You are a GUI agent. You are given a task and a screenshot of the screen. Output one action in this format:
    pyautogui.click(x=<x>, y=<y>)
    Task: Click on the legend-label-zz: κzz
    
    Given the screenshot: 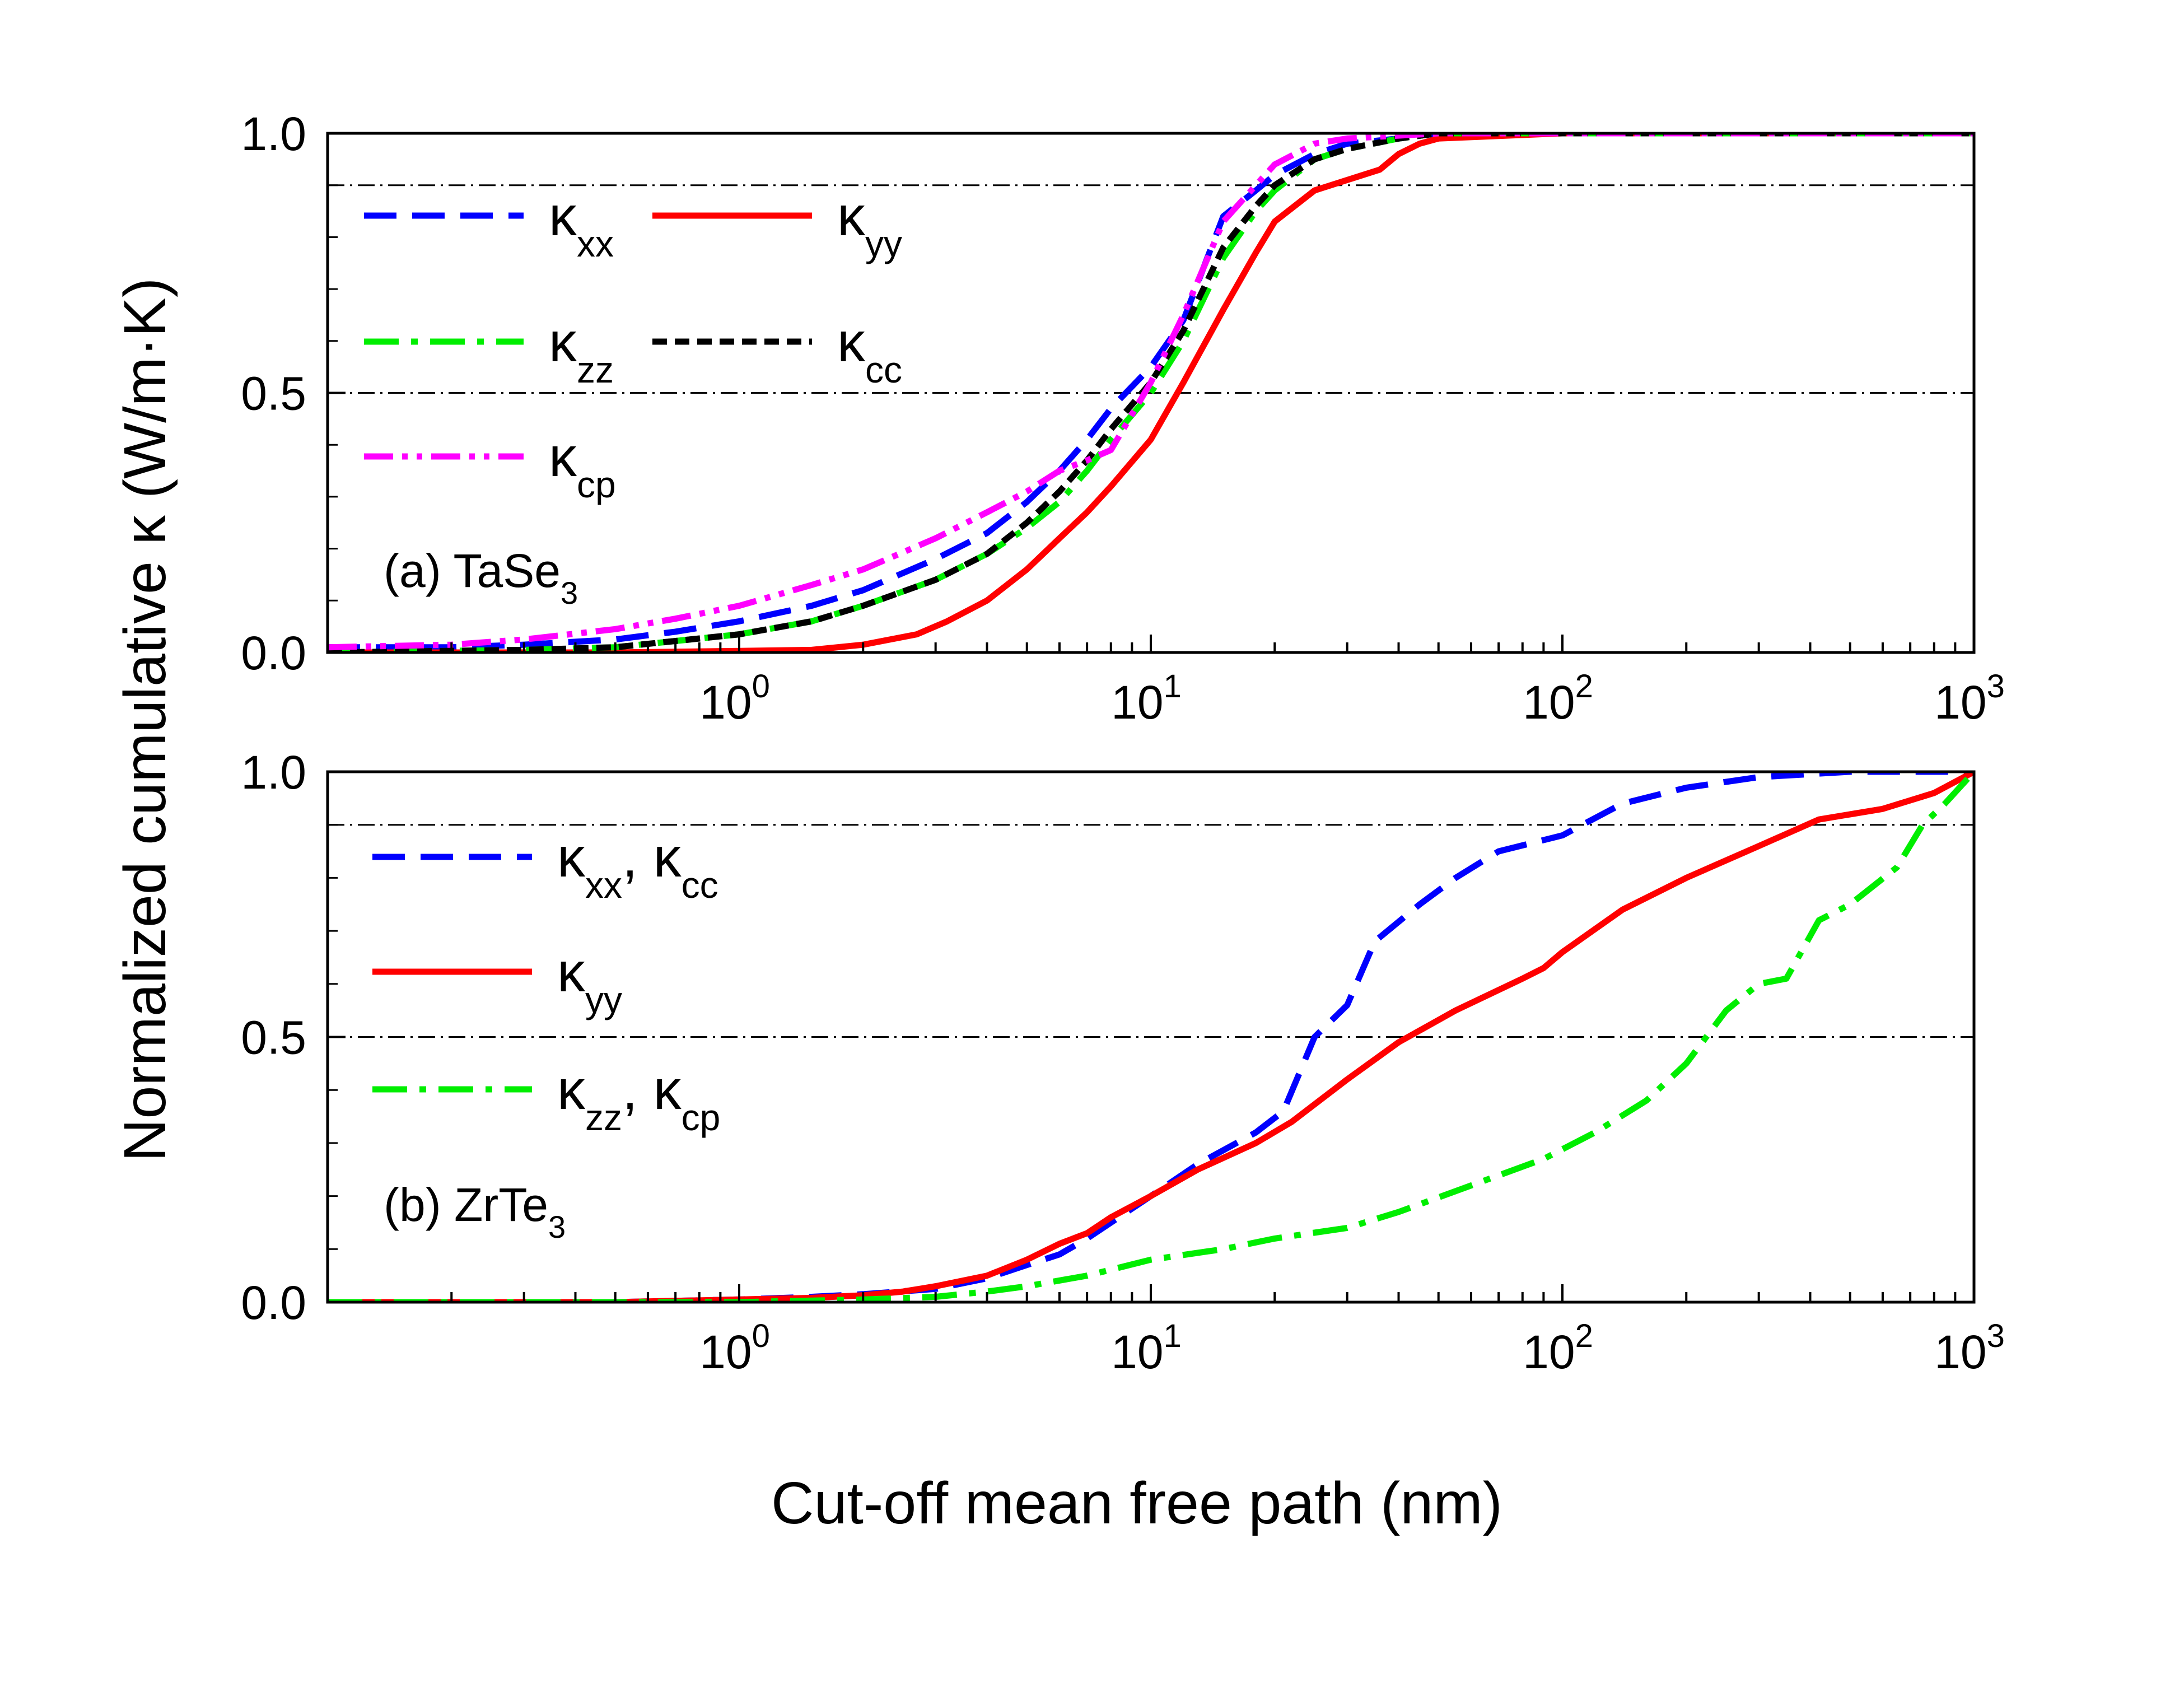 What is the action you would take?
    pyautogui.click(x=581, y=350)
    